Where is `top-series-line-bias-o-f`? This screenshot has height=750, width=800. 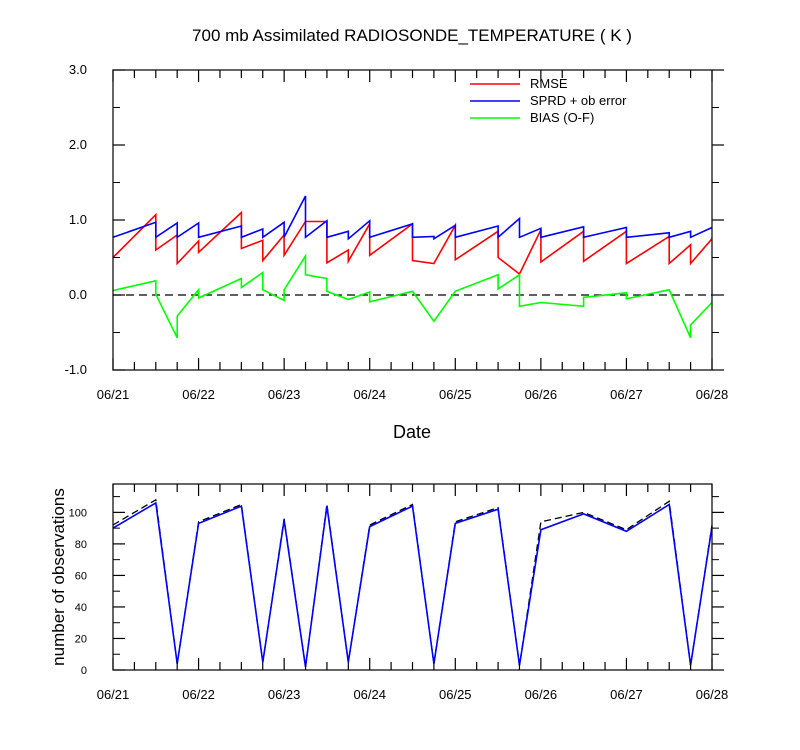
top-series-line-bias-o-f is located at coordinates (412, 296).